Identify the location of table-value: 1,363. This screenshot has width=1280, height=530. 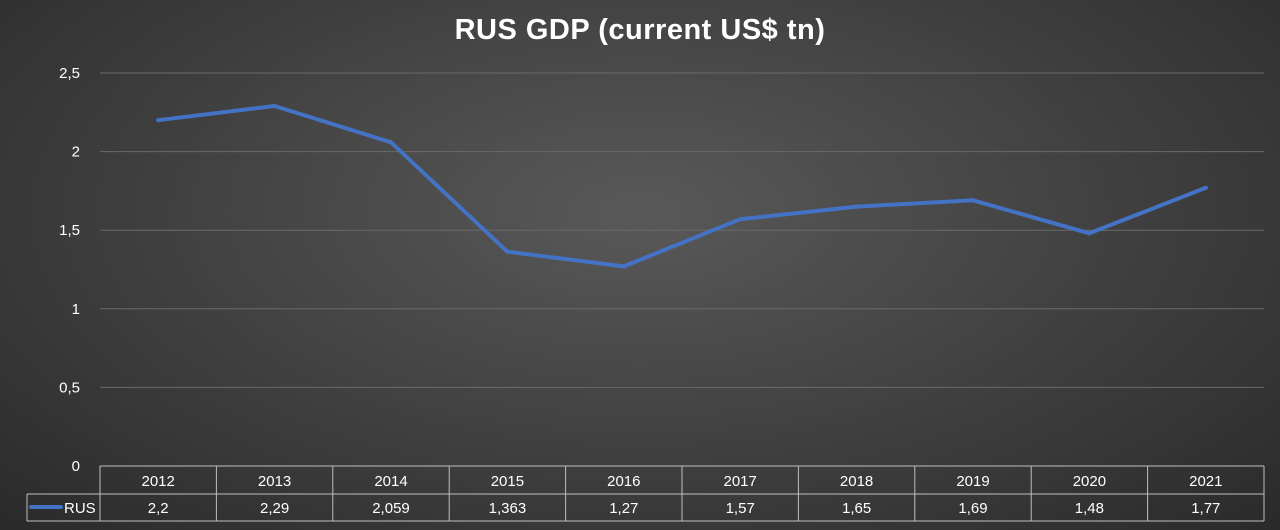
(508, 508).